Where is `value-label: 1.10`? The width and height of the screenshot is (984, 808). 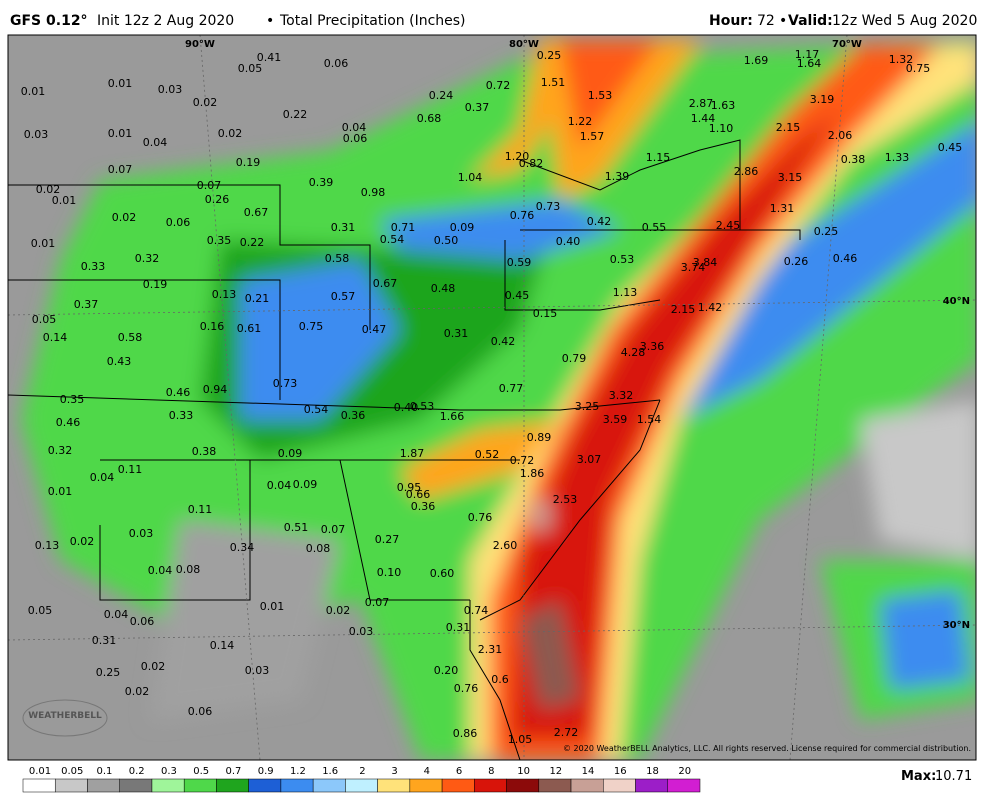 value-label: 1.10 is located at coordinates (721, 128).